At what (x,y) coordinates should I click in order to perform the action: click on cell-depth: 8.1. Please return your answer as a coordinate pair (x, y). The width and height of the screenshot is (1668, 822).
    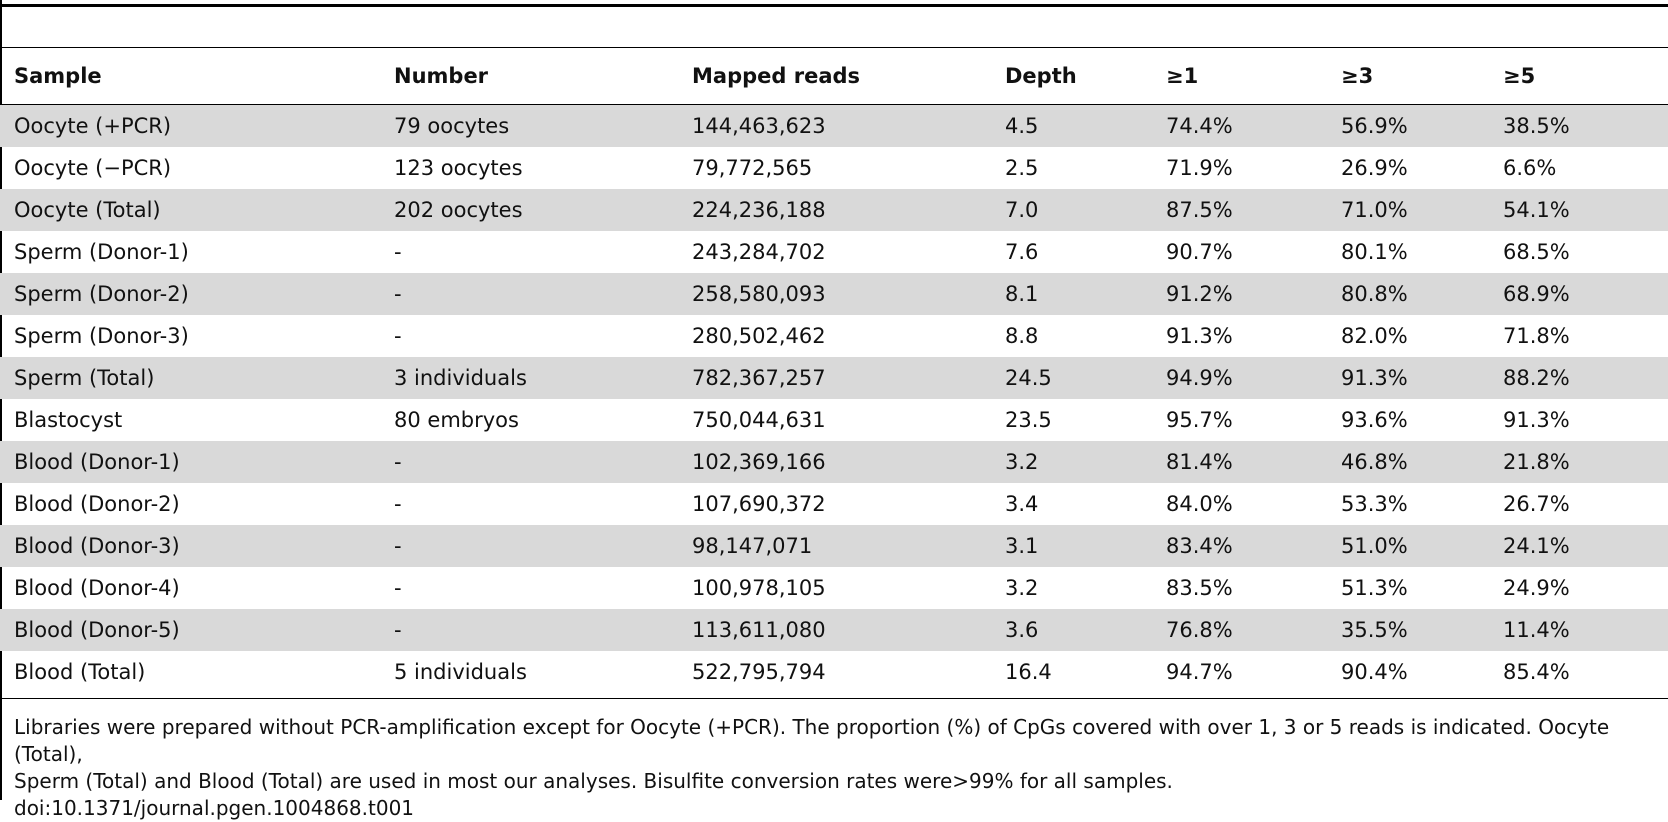
    Looking at the image, I should click on (1071, 294).